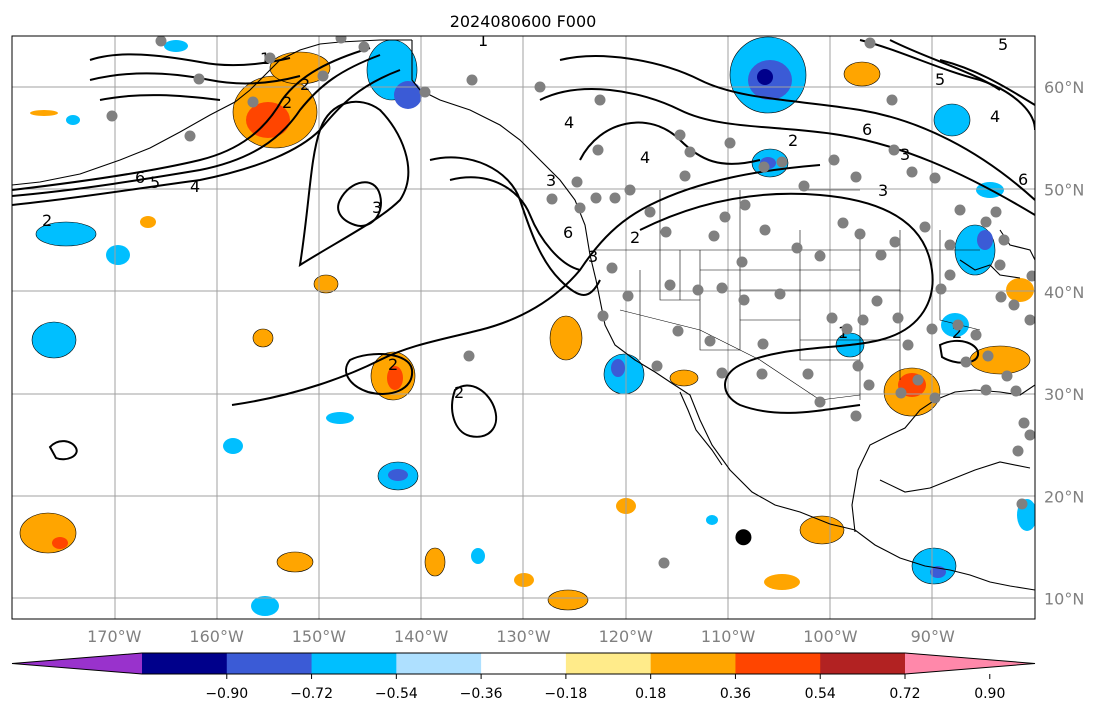 The height and width of the screenshot is (712, 1105). What do you see at coordinates (970, 663) in the screenshot?
I see `colorbar-extend-high` at bounding box center [970, 663].